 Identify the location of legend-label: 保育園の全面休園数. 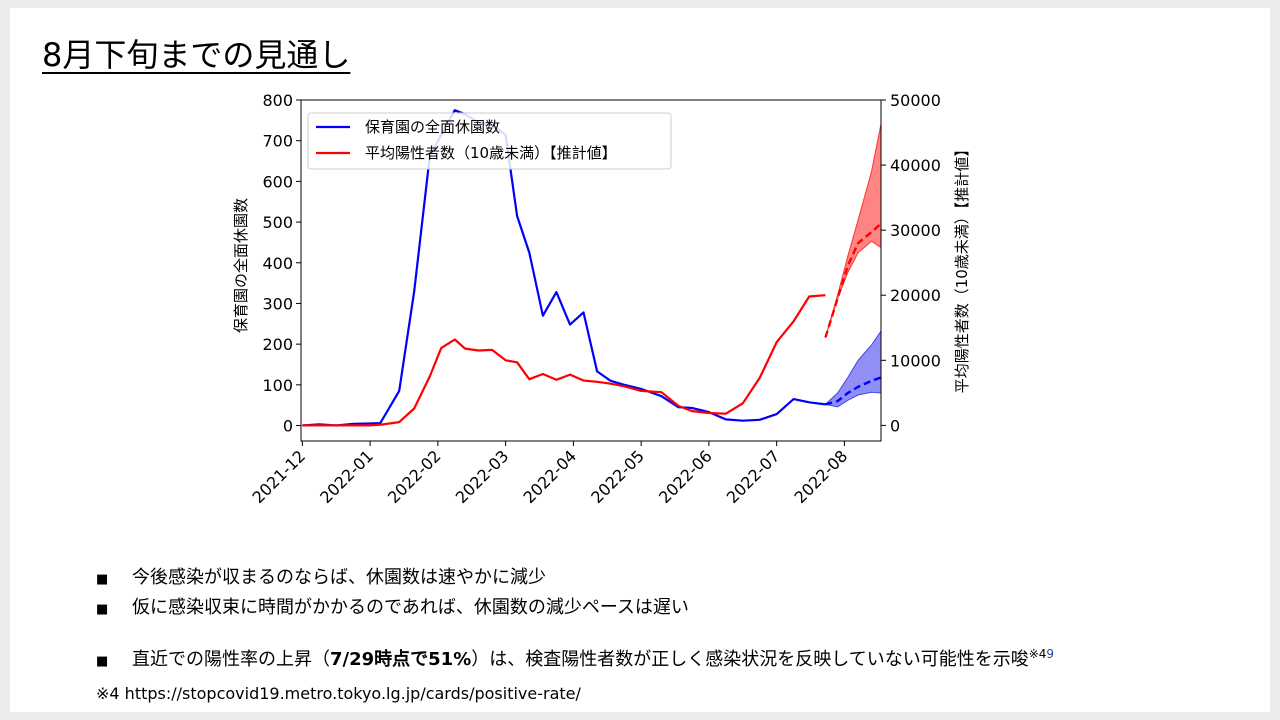
(432, 127).